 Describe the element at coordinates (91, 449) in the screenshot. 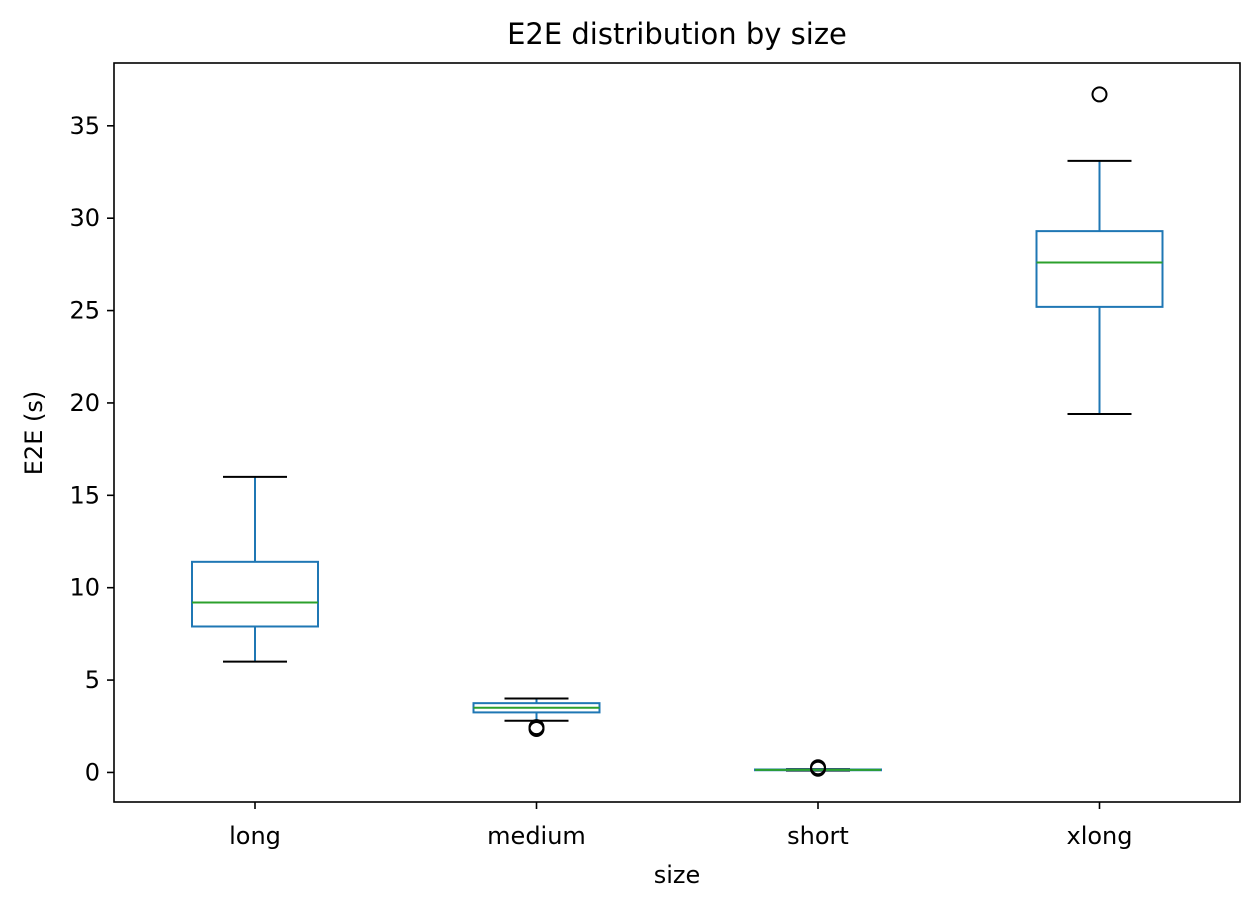

I see `y-axis: 0 5 10 15 20 25 30 35` at that location.